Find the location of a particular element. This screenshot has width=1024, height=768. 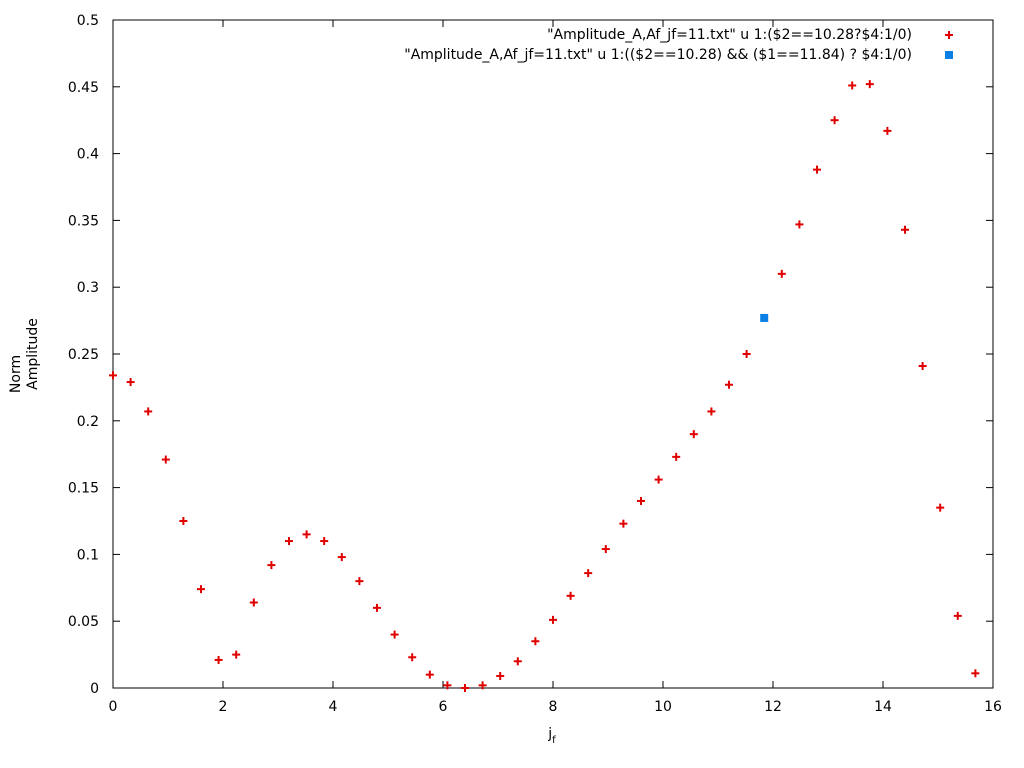

y-tick-label: 0.2 is located at coordinates (88, 422).